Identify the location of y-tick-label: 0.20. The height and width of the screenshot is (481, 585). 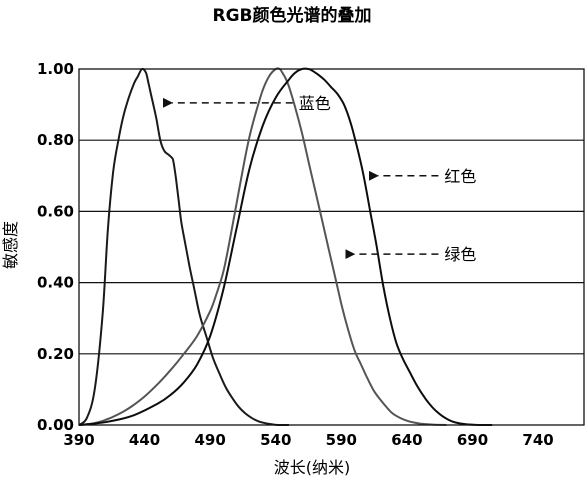
(55, 354).